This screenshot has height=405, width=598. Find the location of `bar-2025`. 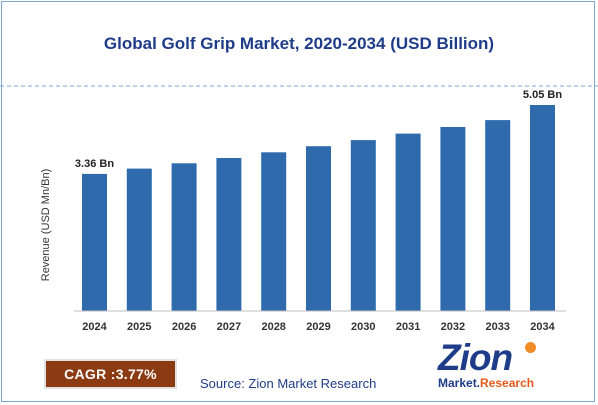

bar-2025 is located at coordinates (139, 239).